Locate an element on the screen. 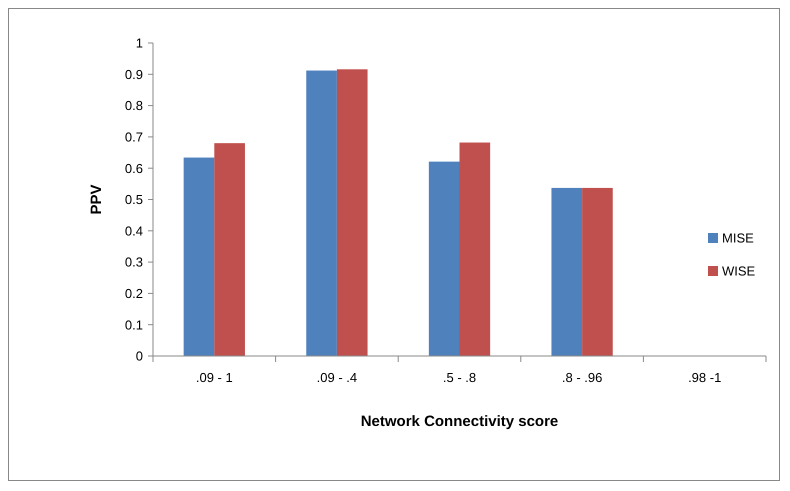 This screenshot has height=491, width=790. y-tick-label: 0.9 is located at coordinates (133, 74).